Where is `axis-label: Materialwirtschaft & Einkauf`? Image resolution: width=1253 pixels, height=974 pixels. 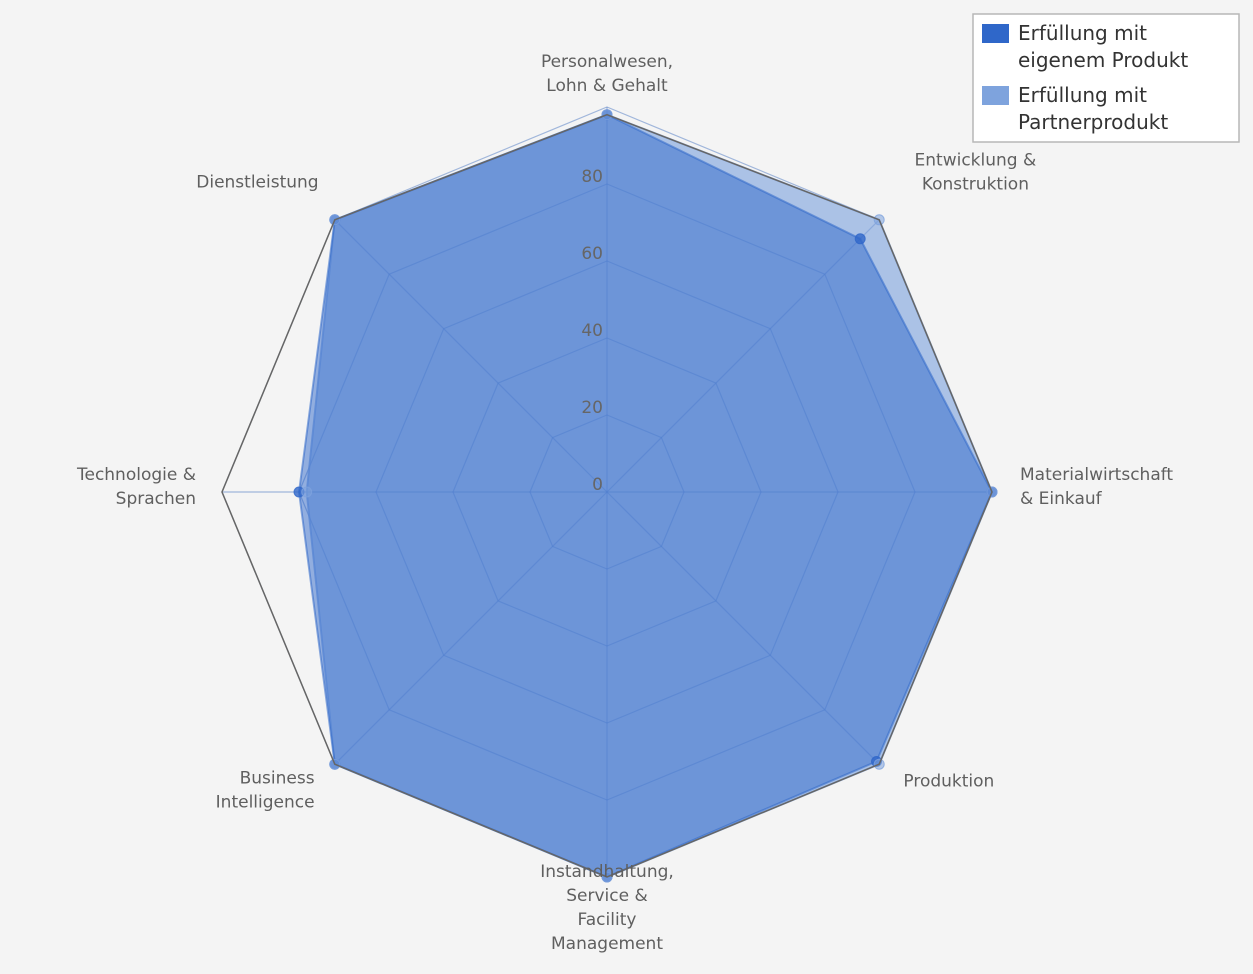
axis-label: Materialwirtschaft & Einkauf is located at coordinates (1096, 487).